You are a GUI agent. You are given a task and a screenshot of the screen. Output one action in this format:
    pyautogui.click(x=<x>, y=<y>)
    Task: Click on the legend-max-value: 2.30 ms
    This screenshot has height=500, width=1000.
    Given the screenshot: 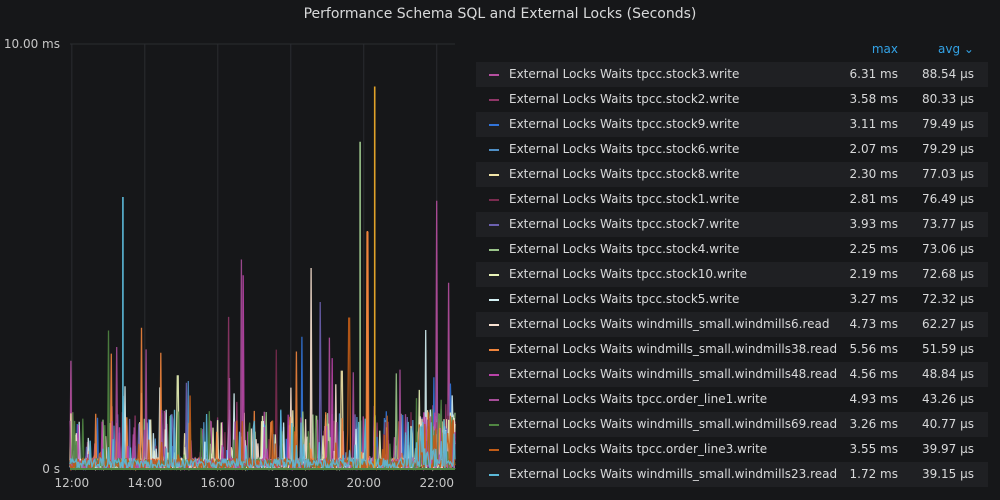 What is the action you would take?
    pyautogui.click(x=873, y=174)
    